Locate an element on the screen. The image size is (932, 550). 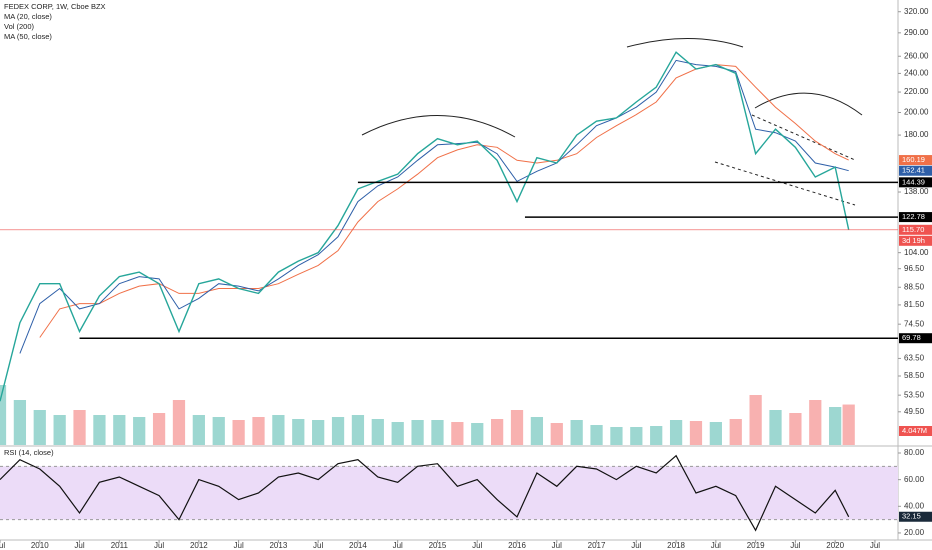
y-tick-label: 290.00 is located at coordinates (916, 32).